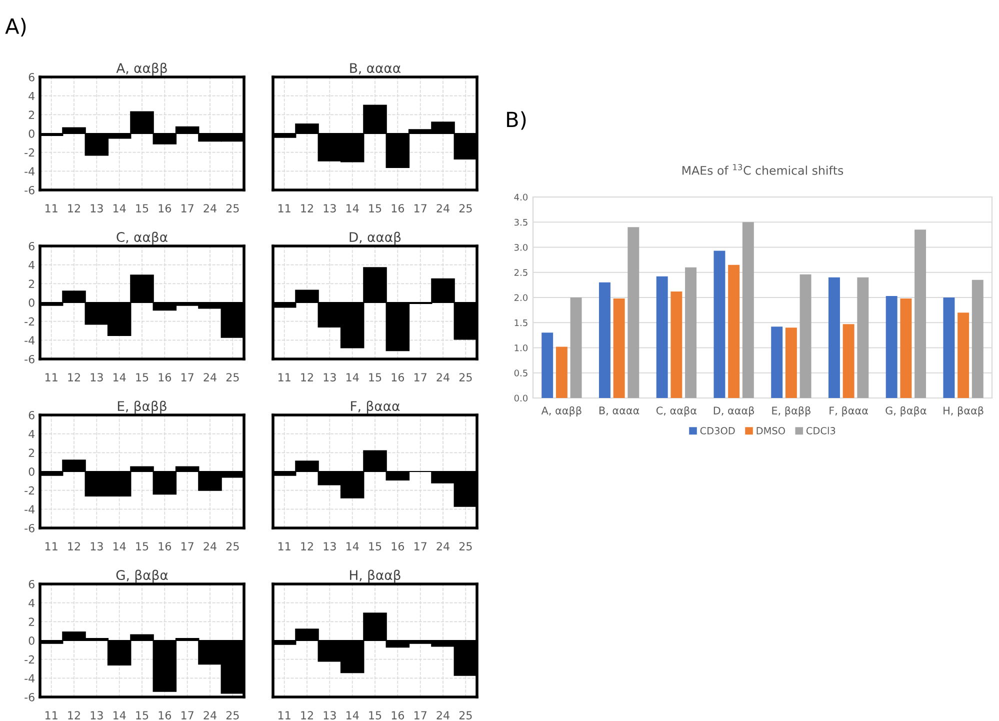  Describe the element at coordinates (964, 411) in the screenshot. I see `x-tick-label: H, βααβ` at that location.